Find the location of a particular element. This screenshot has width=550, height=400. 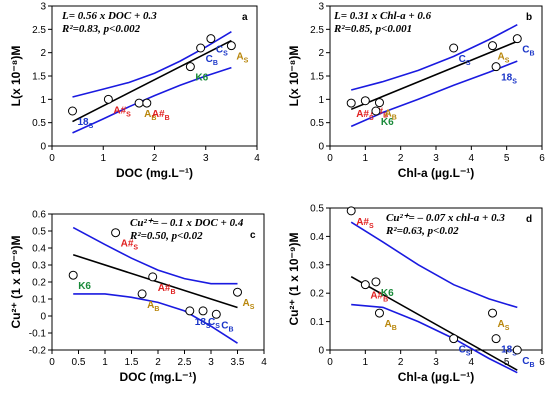

panel-letter: a is located at coordinates (245, 17).